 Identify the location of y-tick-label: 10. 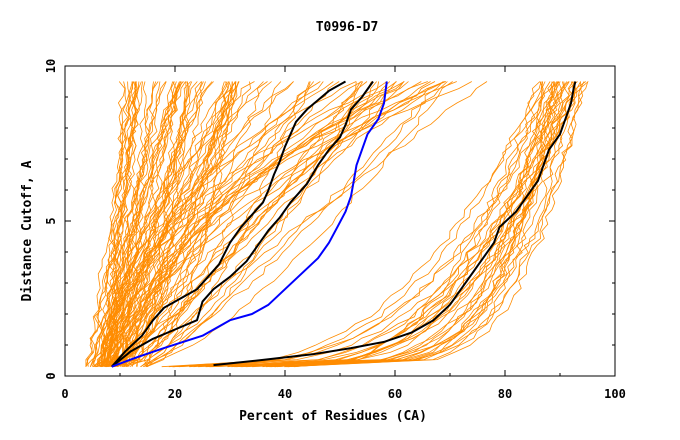
(51, 66).